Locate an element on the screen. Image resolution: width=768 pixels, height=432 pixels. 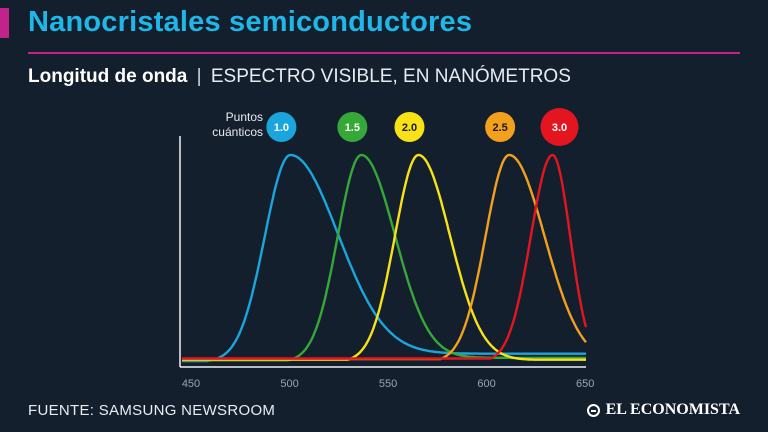
legend-label: 1.0 is located at coordinates (281, 128).